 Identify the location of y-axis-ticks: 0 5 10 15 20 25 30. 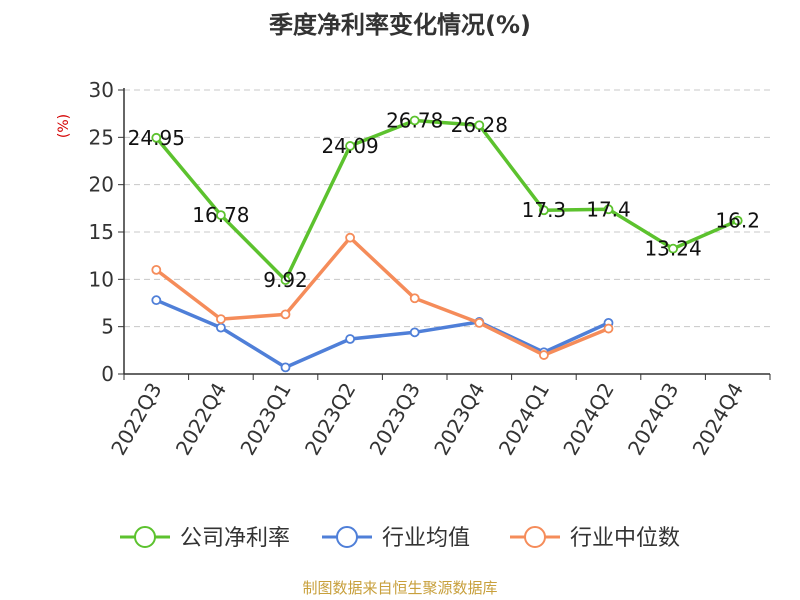
(106, 232).